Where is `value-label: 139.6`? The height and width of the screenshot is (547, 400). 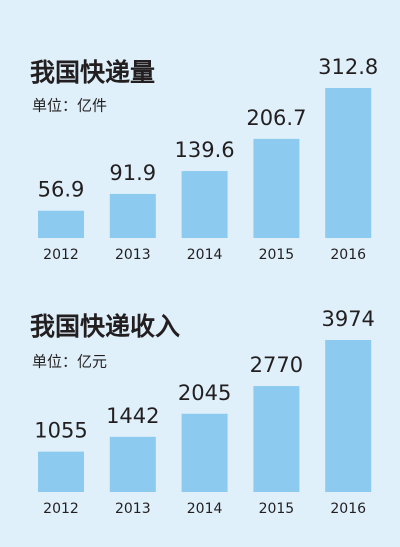
value-label: 139.6 is located at coordinates (205, 150).